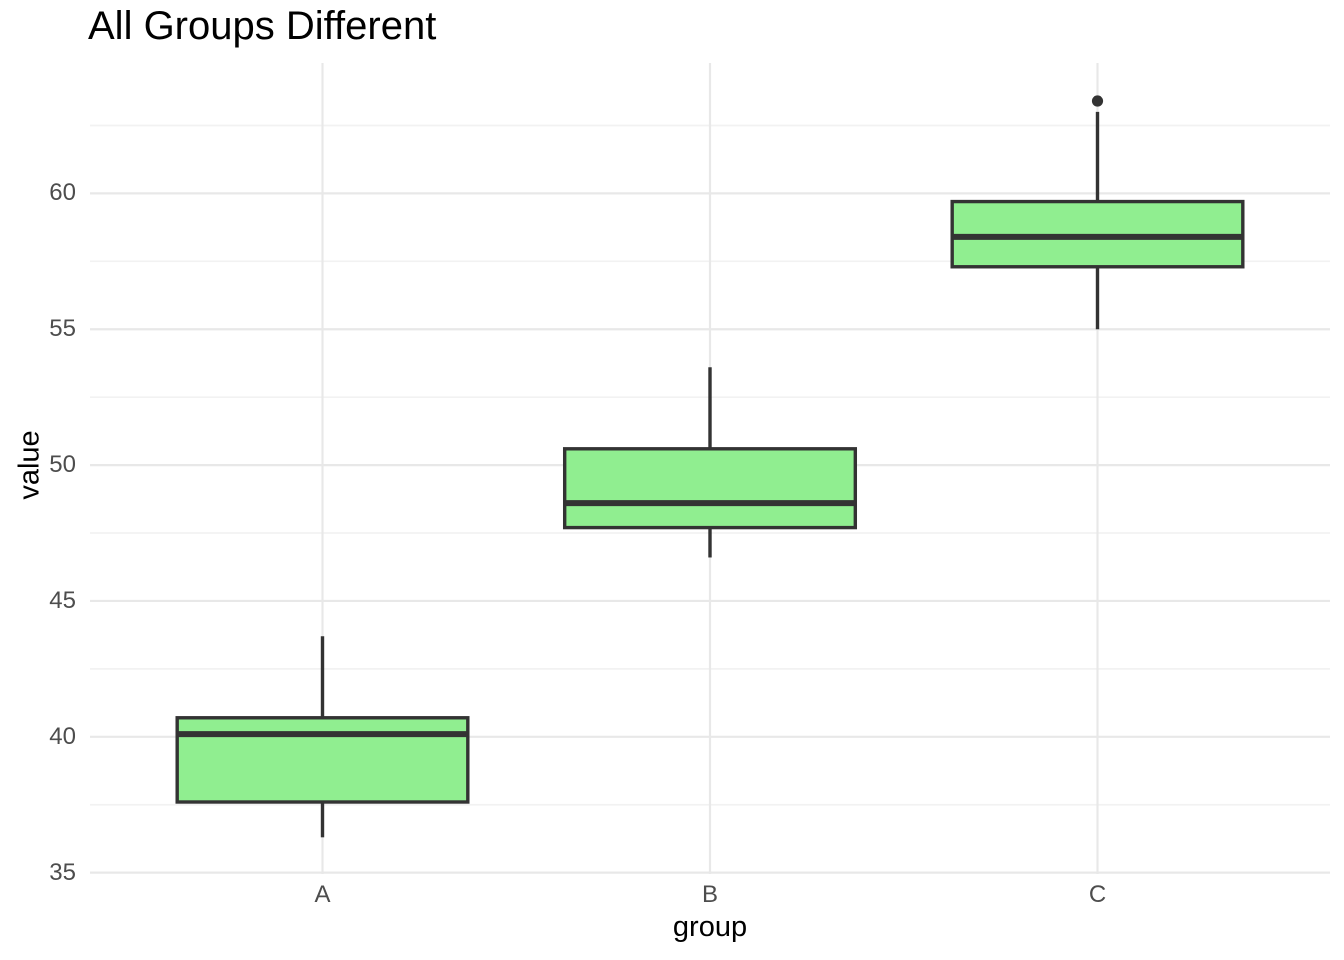  I want to click on y-tick-label-55: 55, so click(62, 329).